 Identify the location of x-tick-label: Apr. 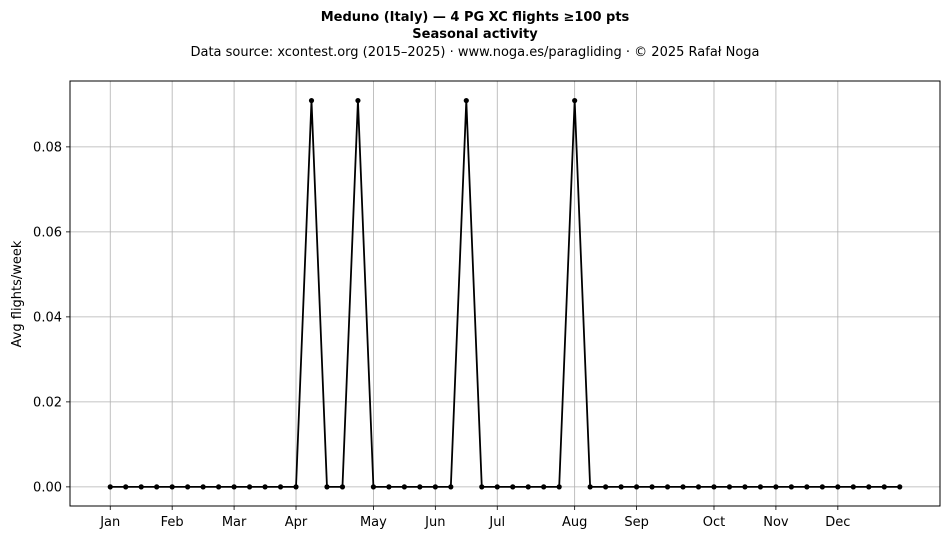
(296, 522).